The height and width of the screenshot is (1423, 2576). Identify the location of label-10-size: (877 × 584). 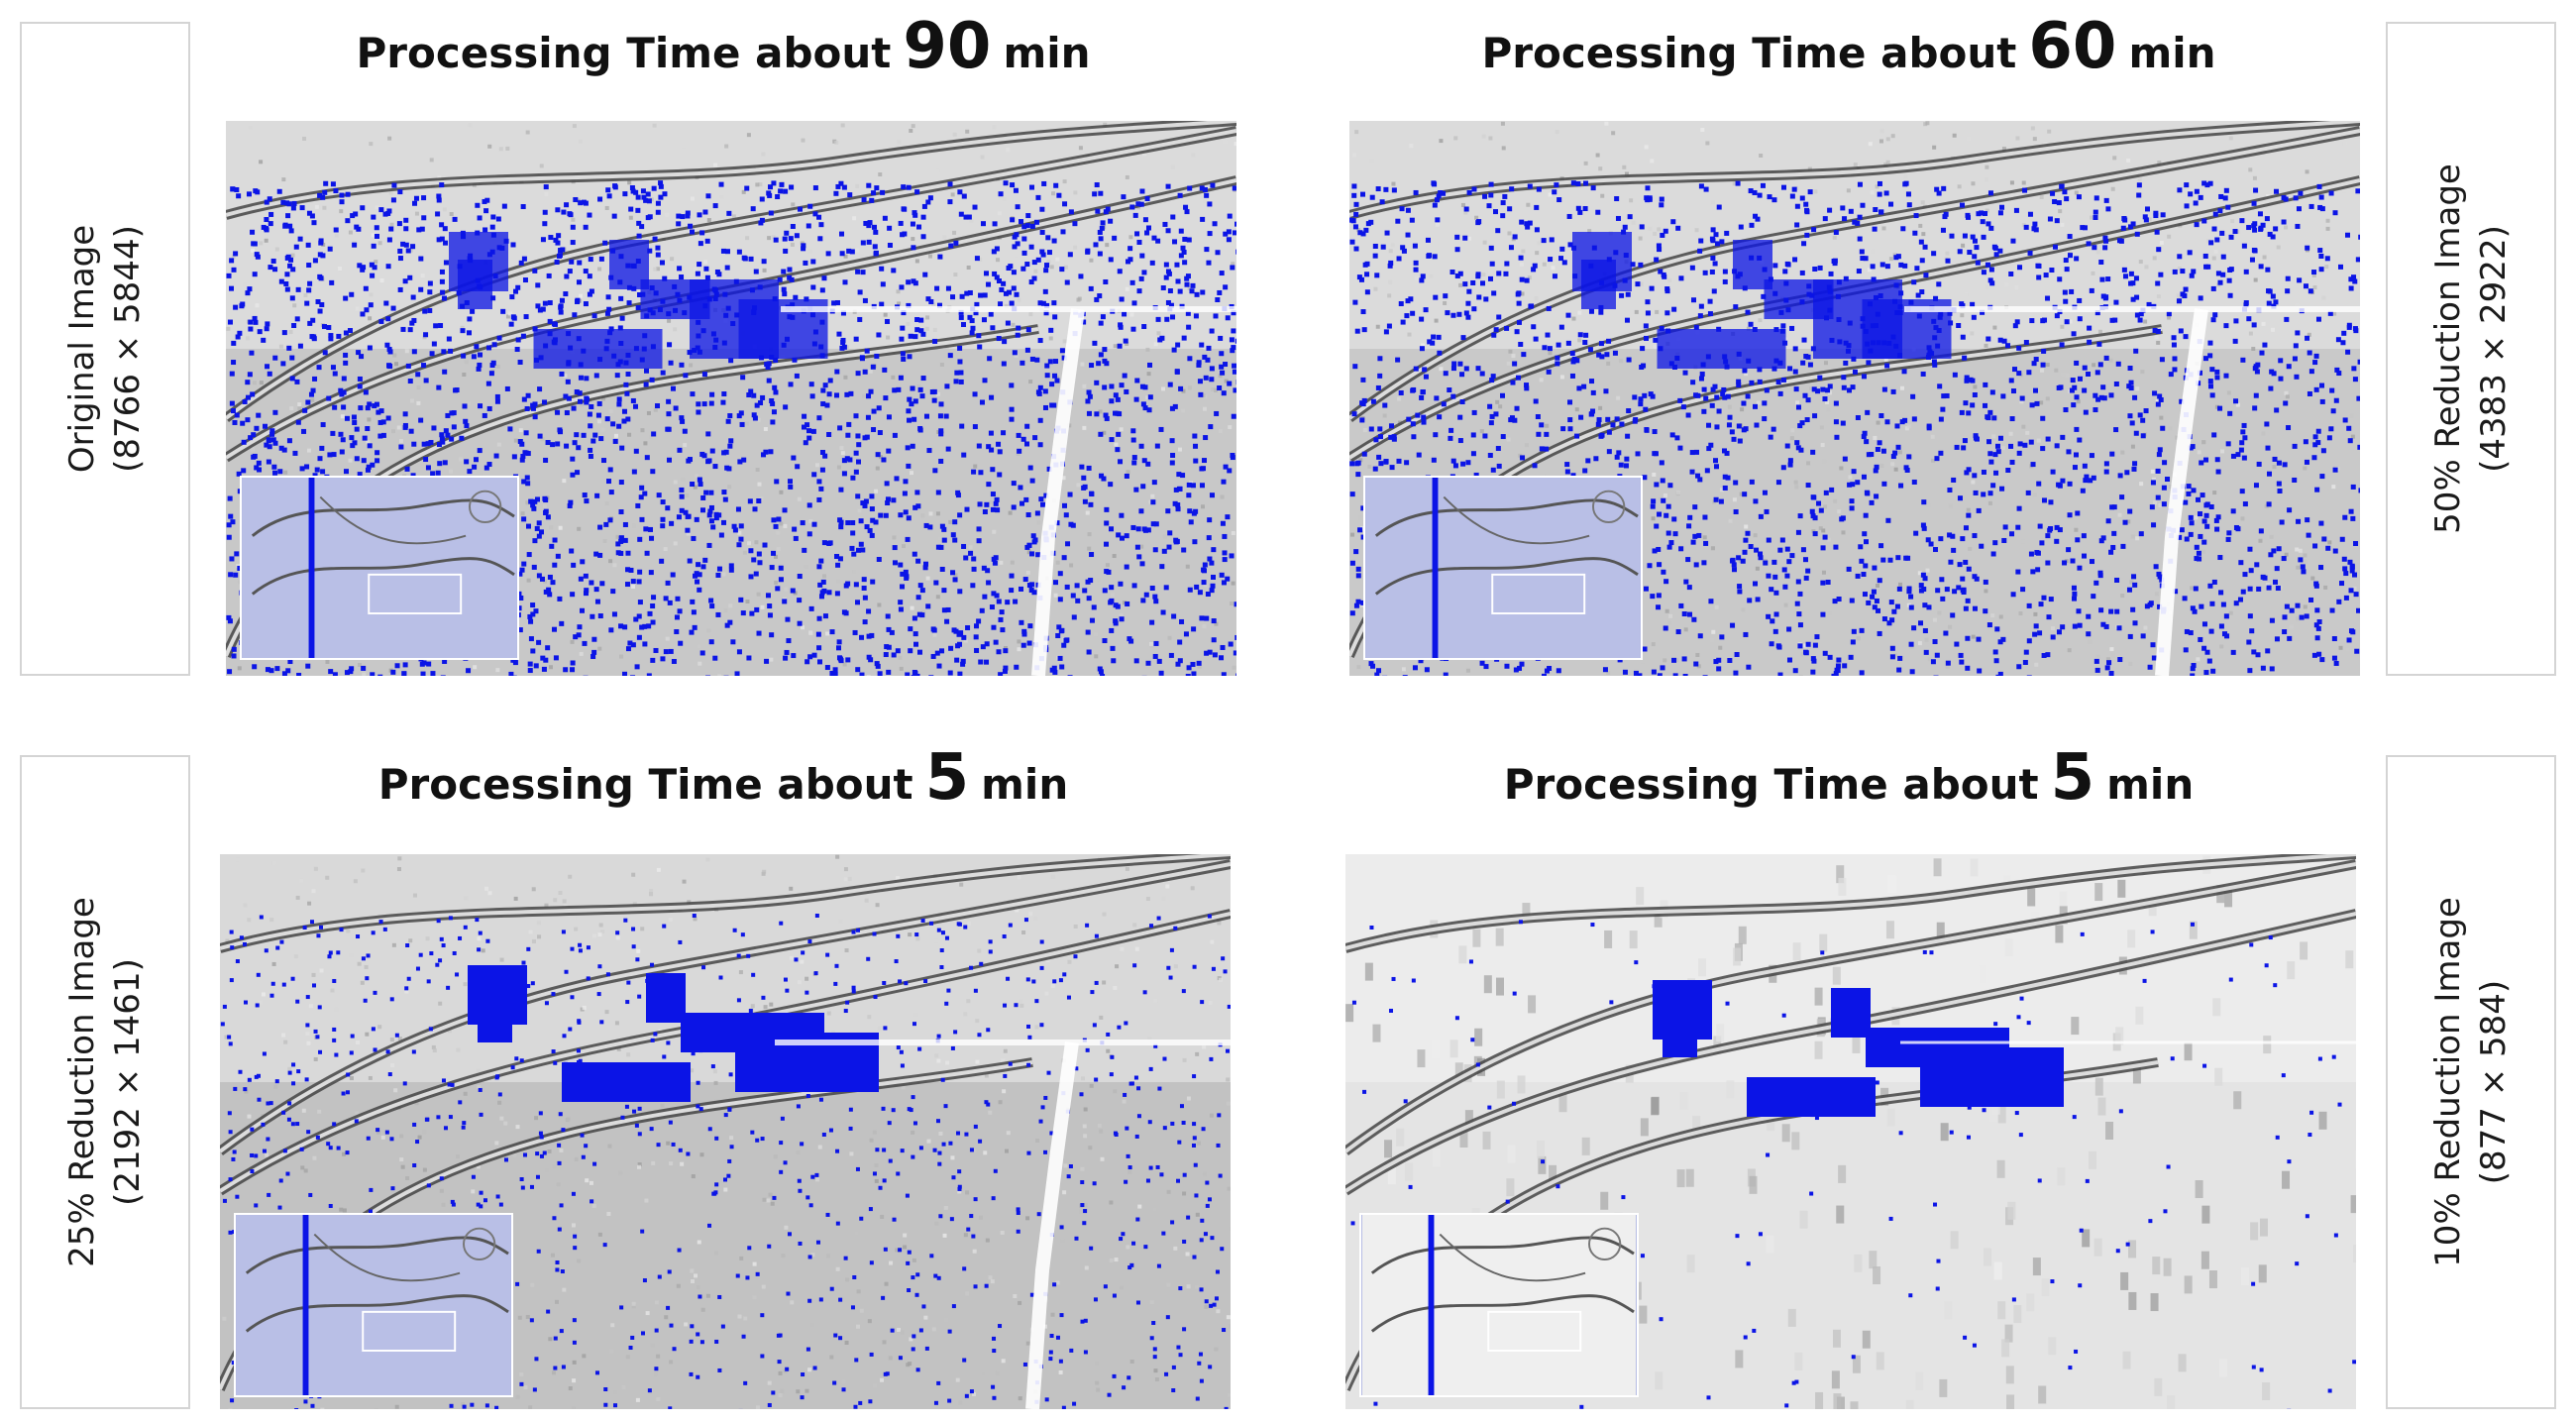
(2494, 1082).